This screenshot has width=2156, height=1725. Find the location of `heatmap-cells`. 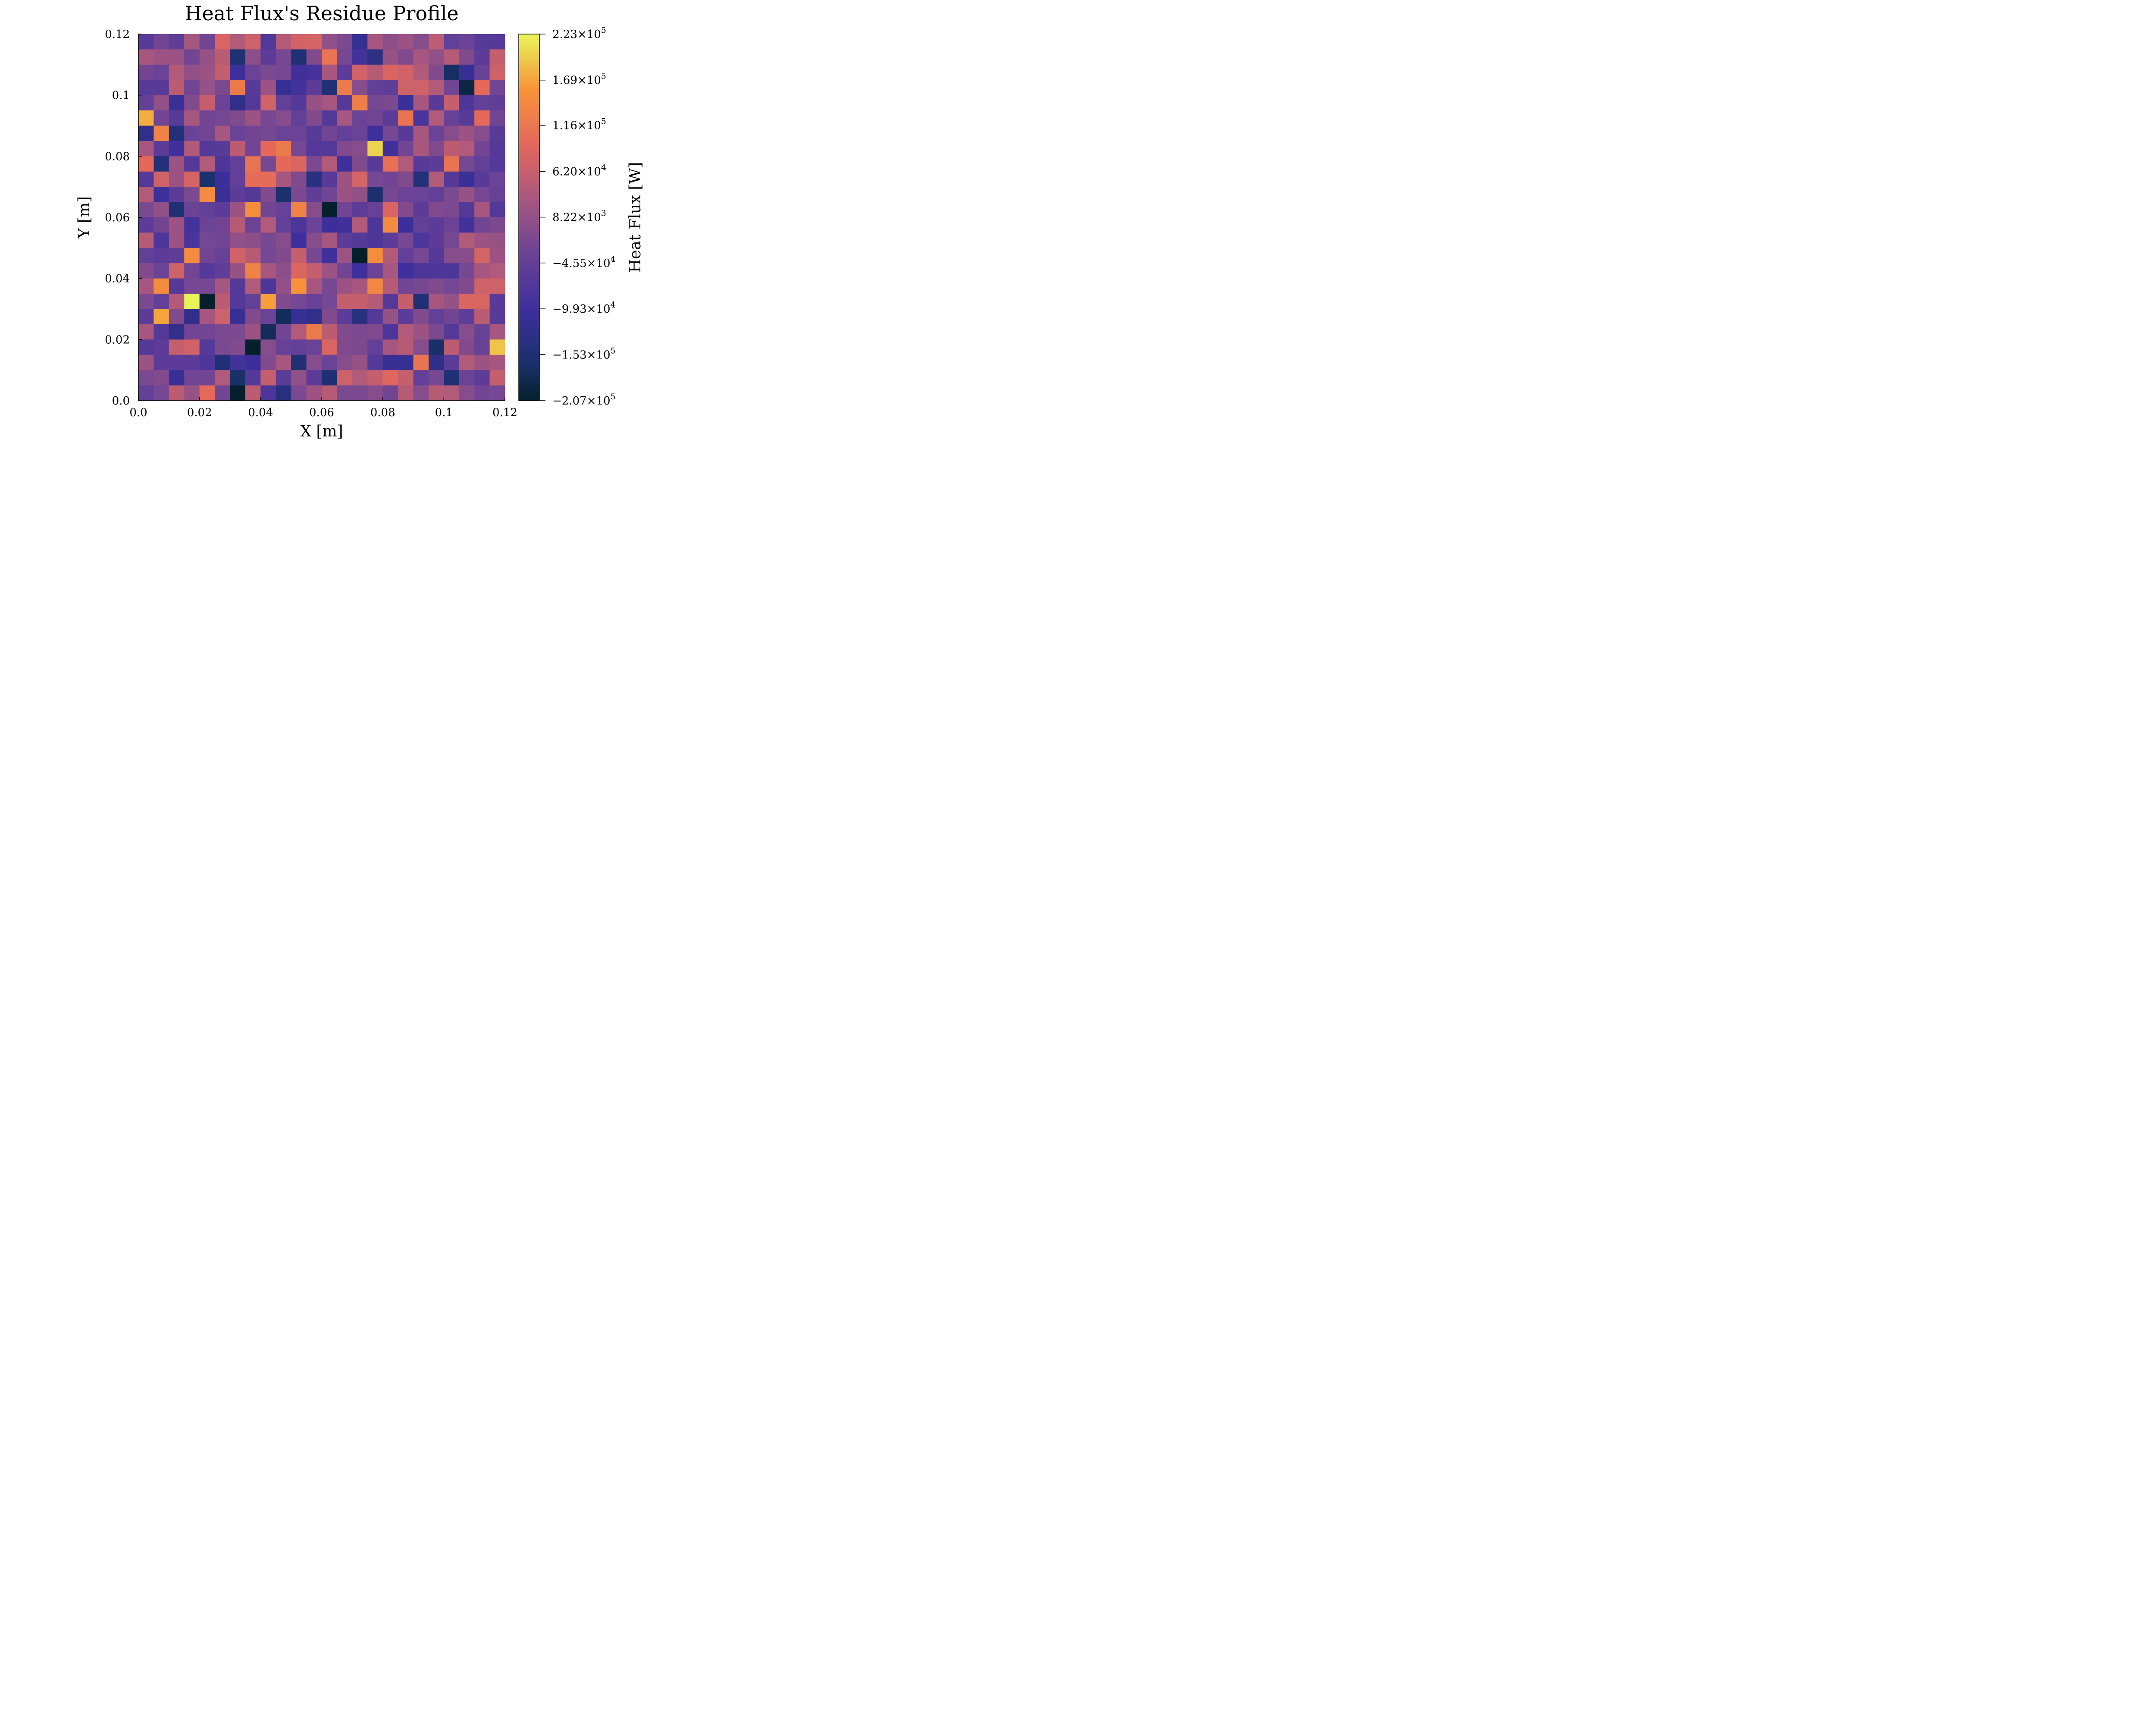

heatmap-cells is located at coordinates (321, 218).